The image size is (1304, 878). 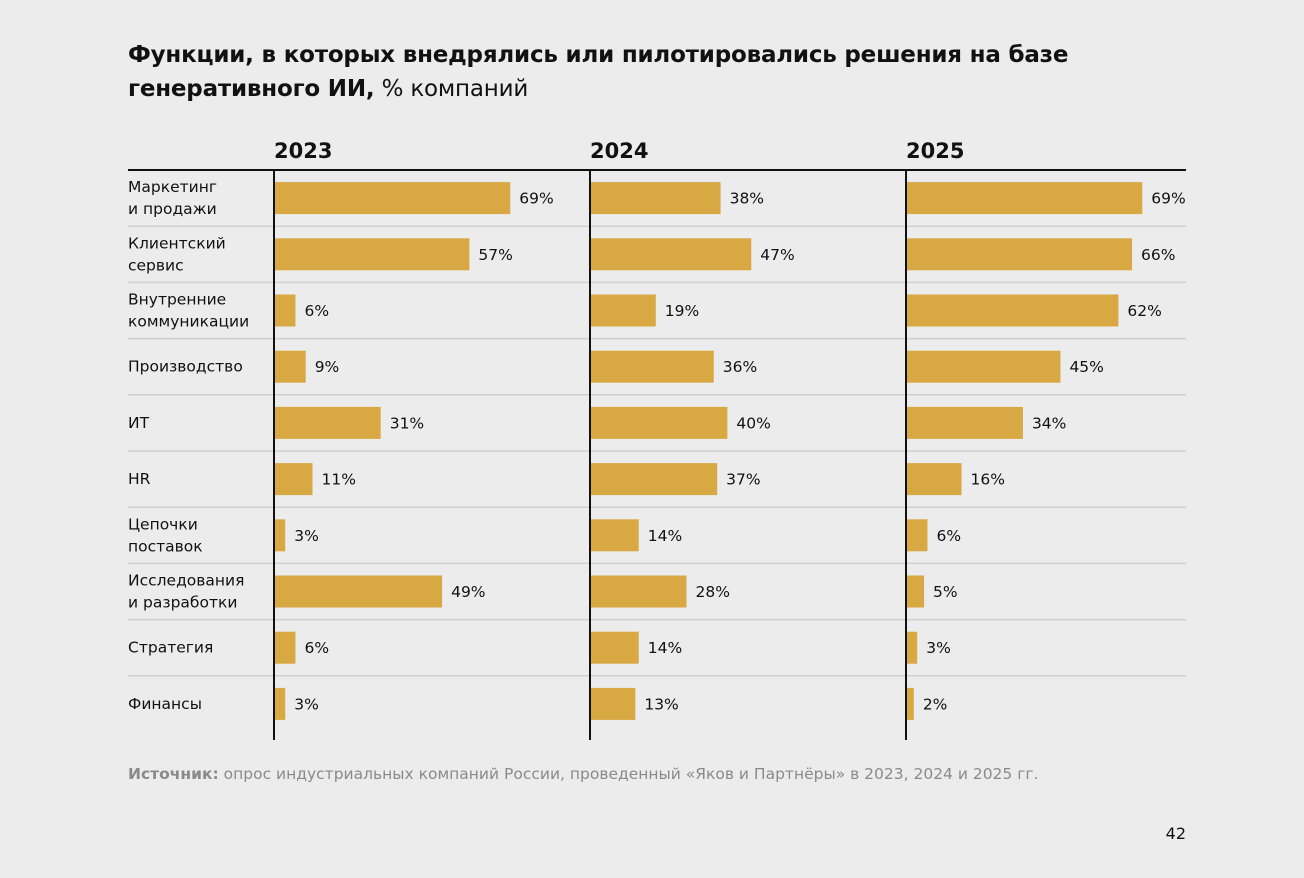 What do you see at coordinates (172, 187) in the screenshot?
I see `category-label-line: Маркетинг` at bounding box center [172, 187].